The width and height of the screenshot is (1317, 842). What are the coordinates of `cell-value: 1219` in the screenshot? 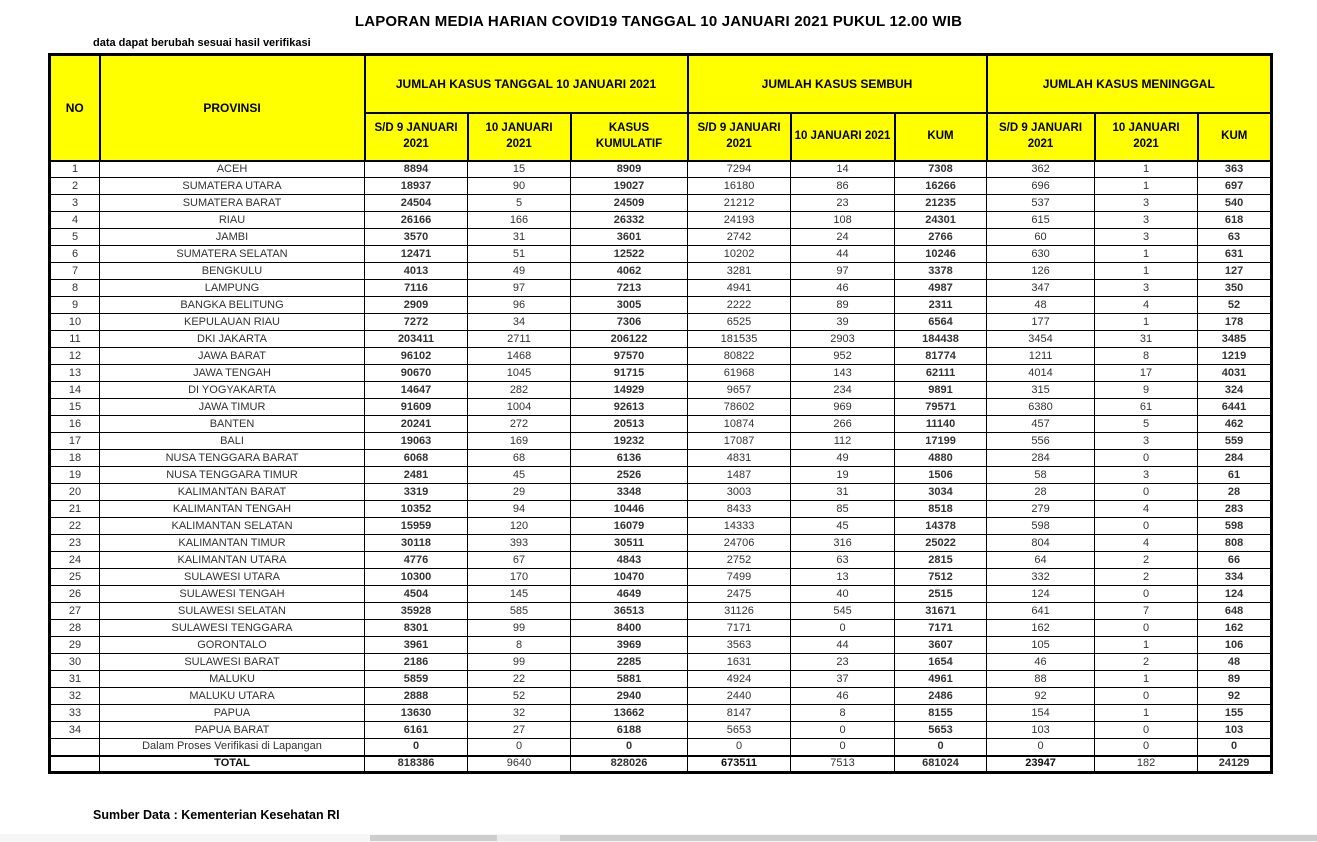 It's located at (1235, 356).